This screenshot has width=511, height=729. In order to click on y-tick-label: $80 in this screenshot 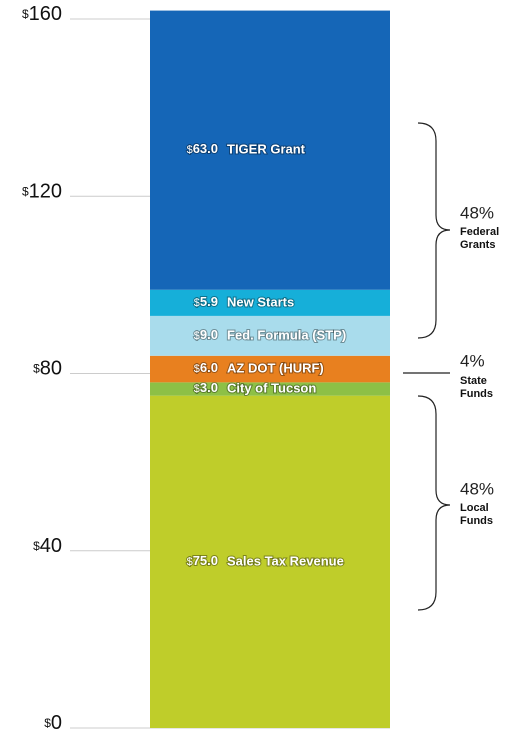, I will do `click(47, 369)`.